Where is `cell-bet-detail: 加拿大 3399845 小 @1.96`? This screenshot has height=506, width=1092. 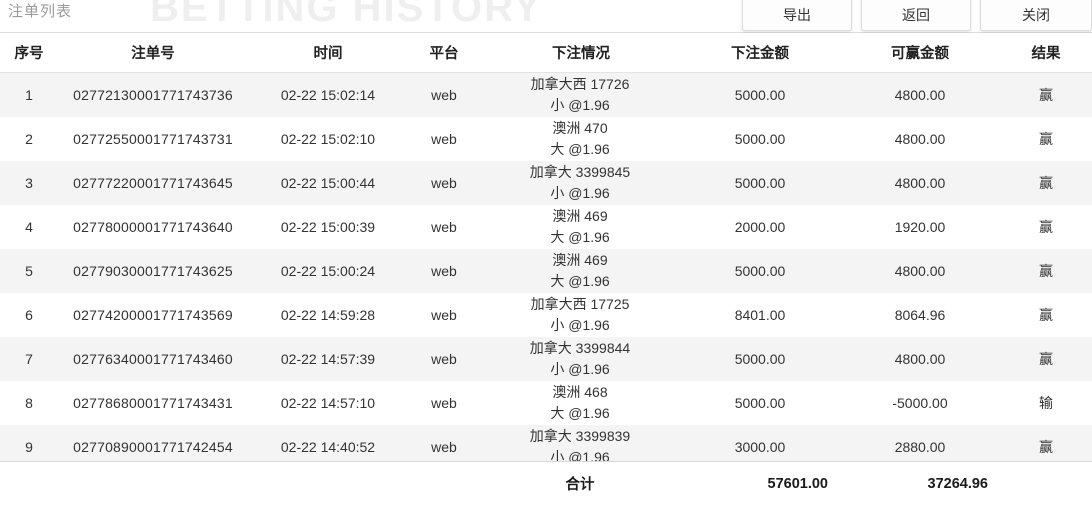
cell-bet-detail: 加拿大 3399845 小 @1.96 is located at coordinates (580, 183).